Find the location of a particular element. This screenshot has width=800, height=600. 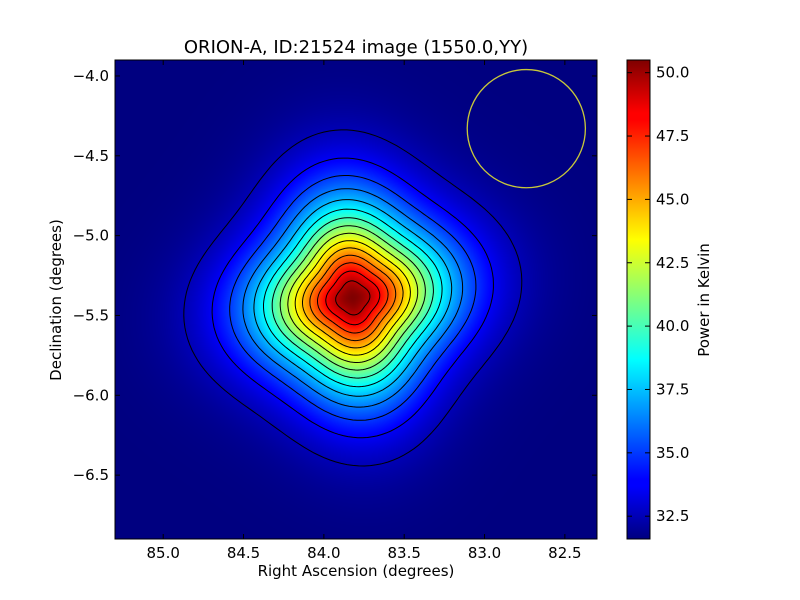

colorbar-gradient is located at coordinates (638, 299).